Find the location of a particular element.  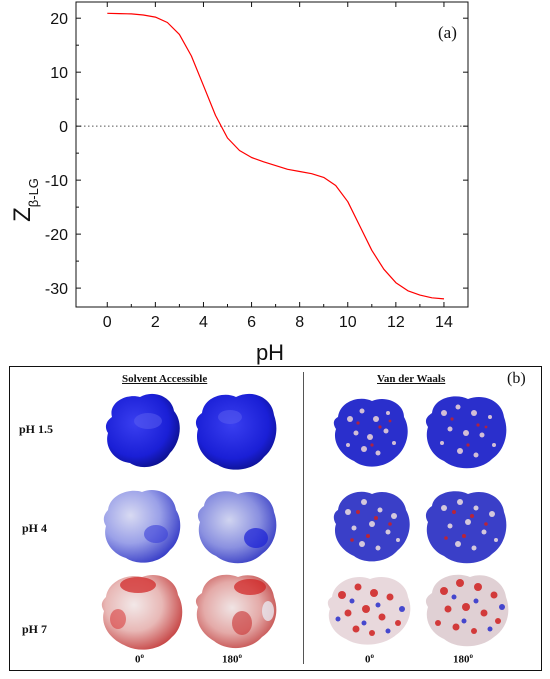

panel-a-label: (a) is located at coordinates (447, 32).